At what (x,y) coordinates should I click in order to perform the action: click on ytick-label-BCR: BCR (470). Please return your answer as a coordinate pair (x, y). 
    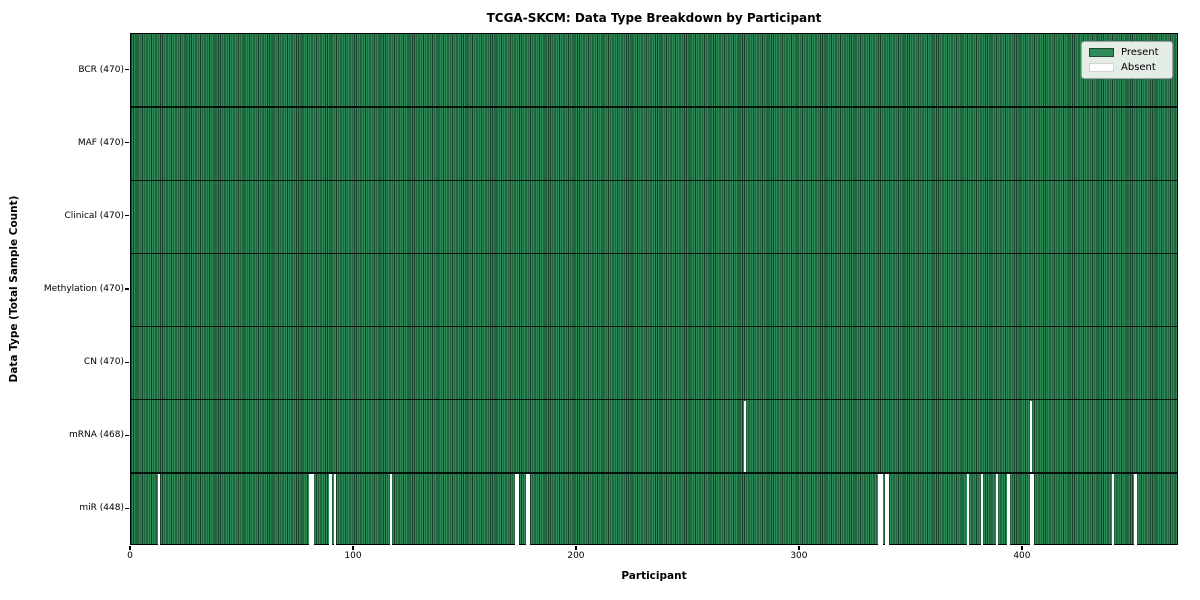
    Looking at the image, I should click on (101, 69).